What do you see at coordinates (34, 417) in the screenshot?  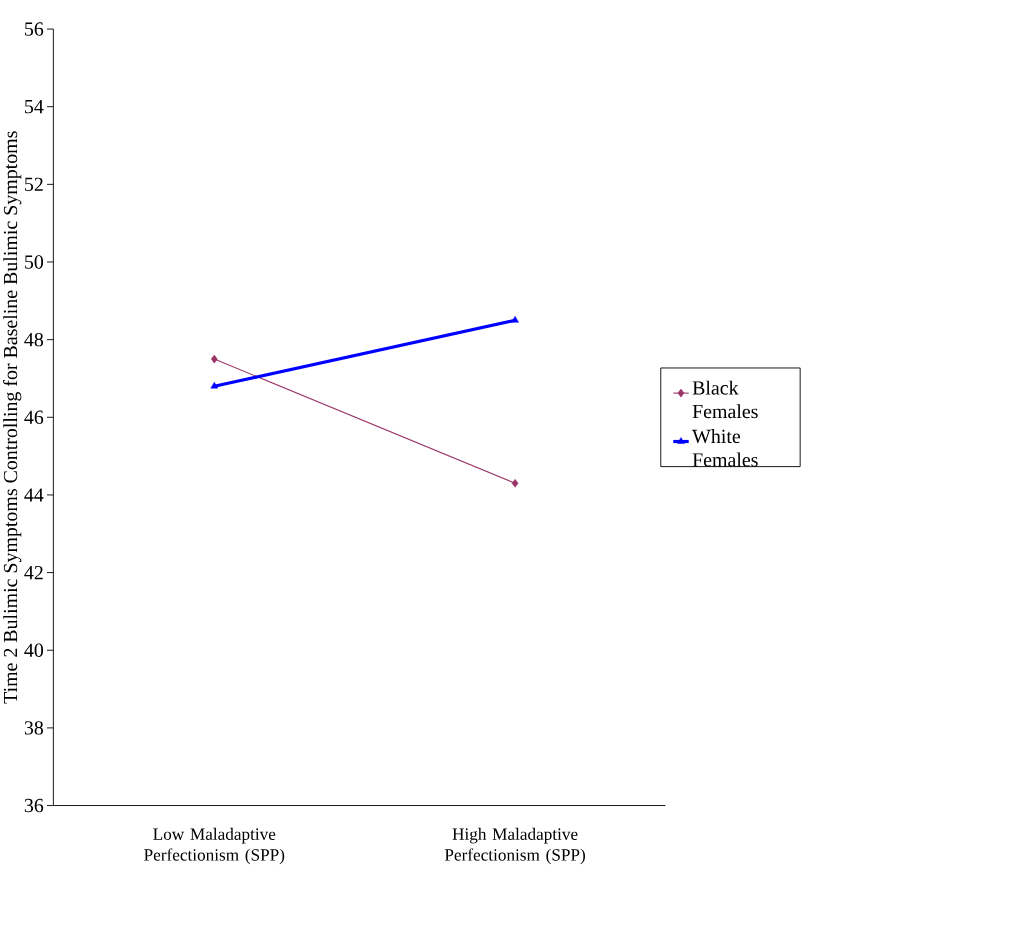 I see `y-tick-label: 46` at bounding box center [34, 417].